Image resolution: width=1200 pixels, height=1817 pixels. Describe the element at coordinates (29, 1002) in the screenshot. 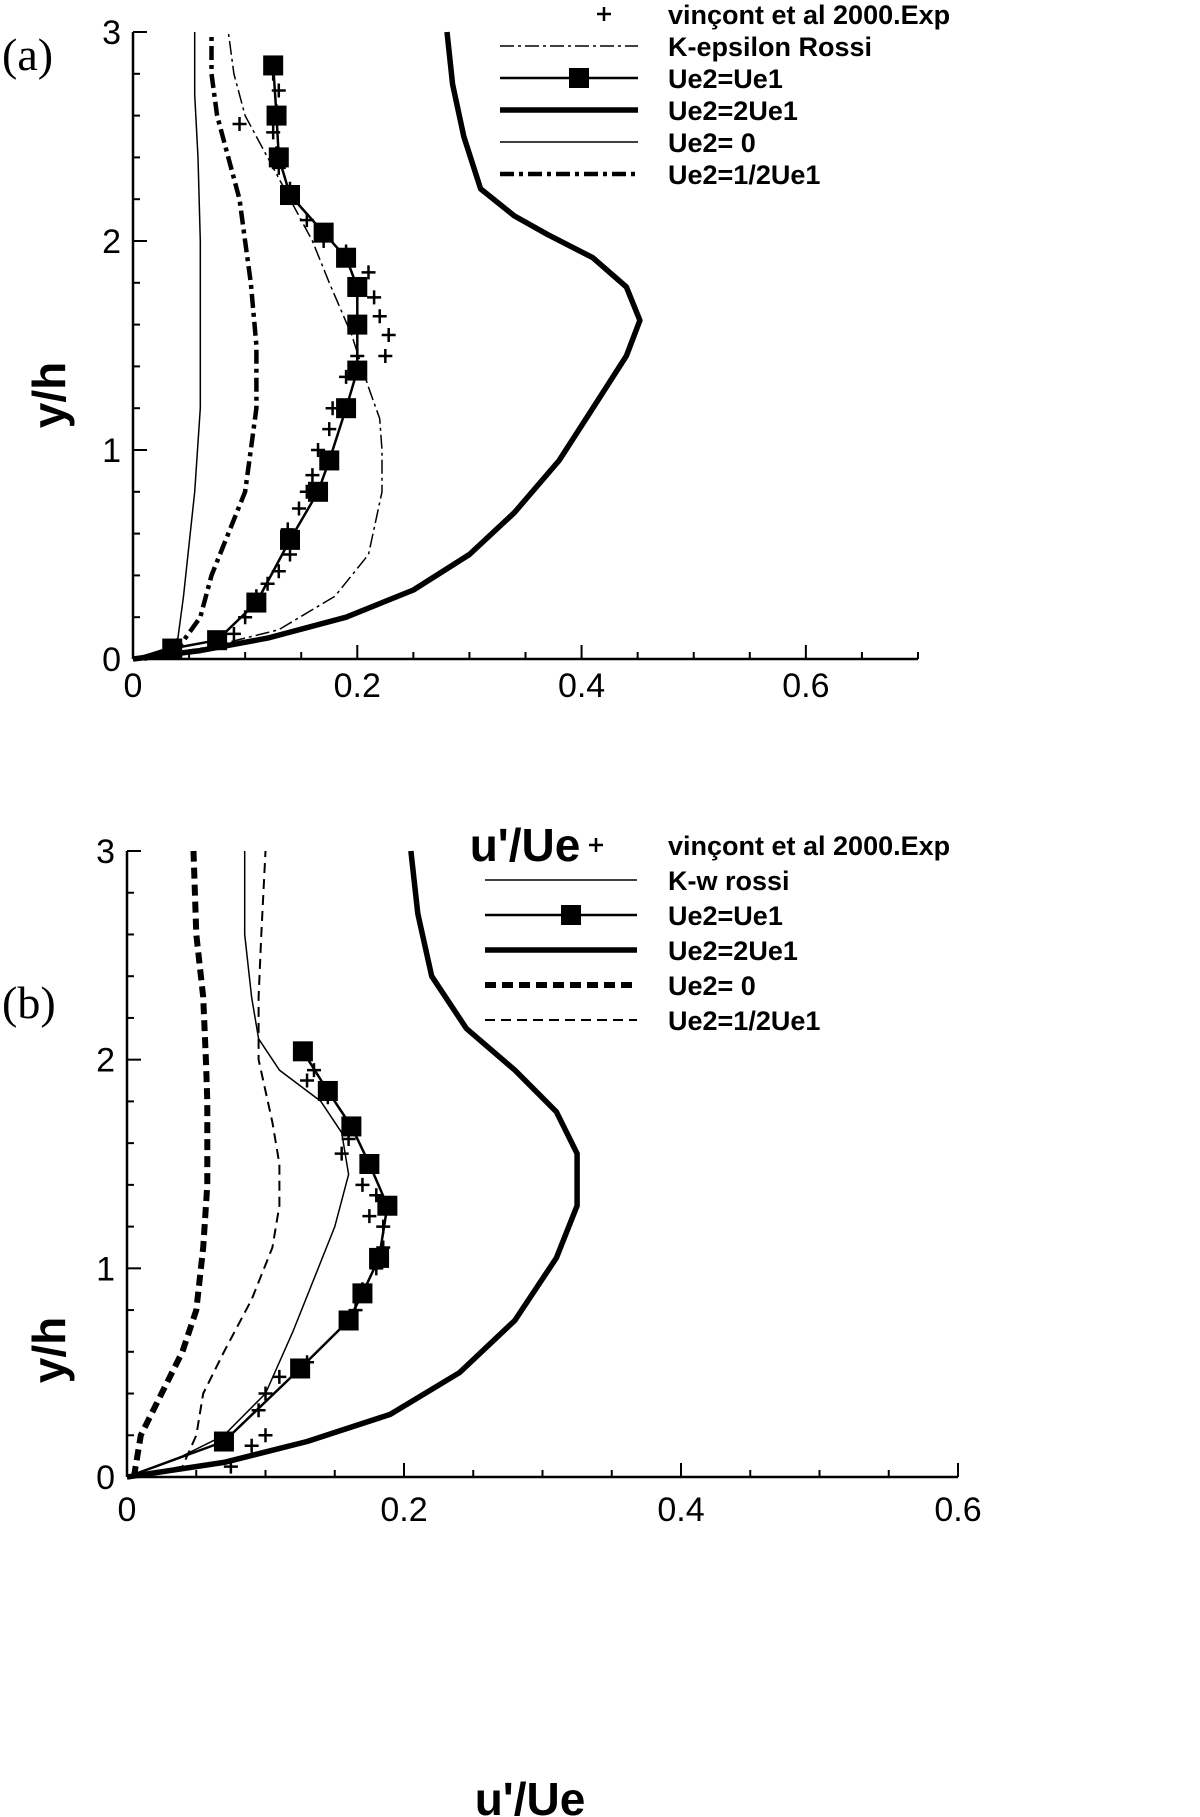

I see `panel-label-b: (b)` at that location.